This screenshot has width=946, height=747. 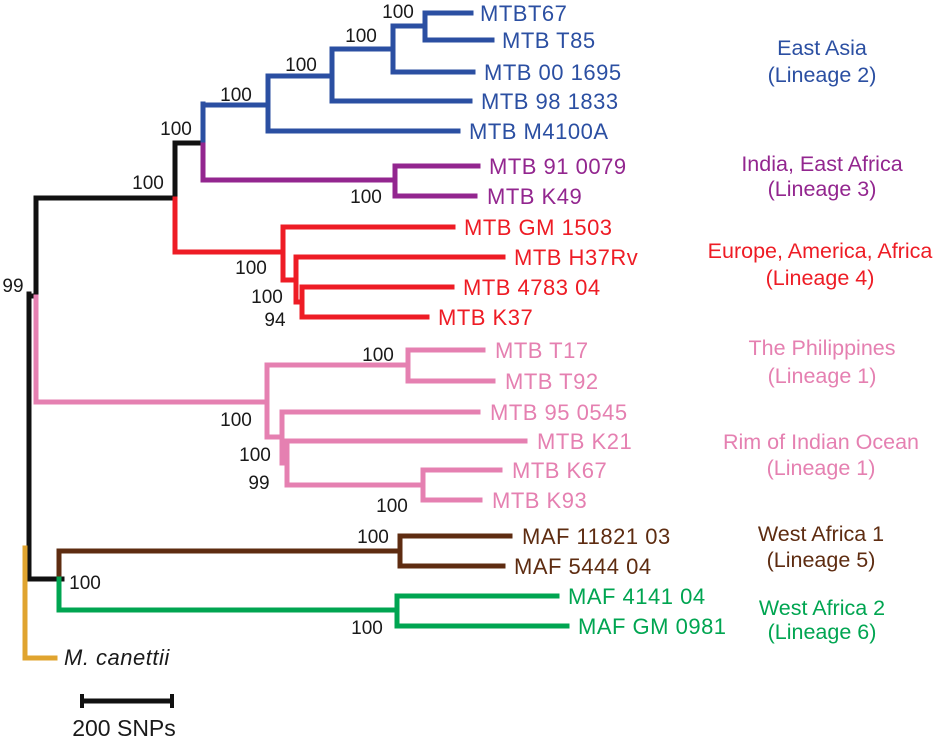 What do you see at coordinates (822, 632) in the screenshot?
I see `region-lineage-west-africa-2: (Lineage 6)` at bounding box center [822, 632].